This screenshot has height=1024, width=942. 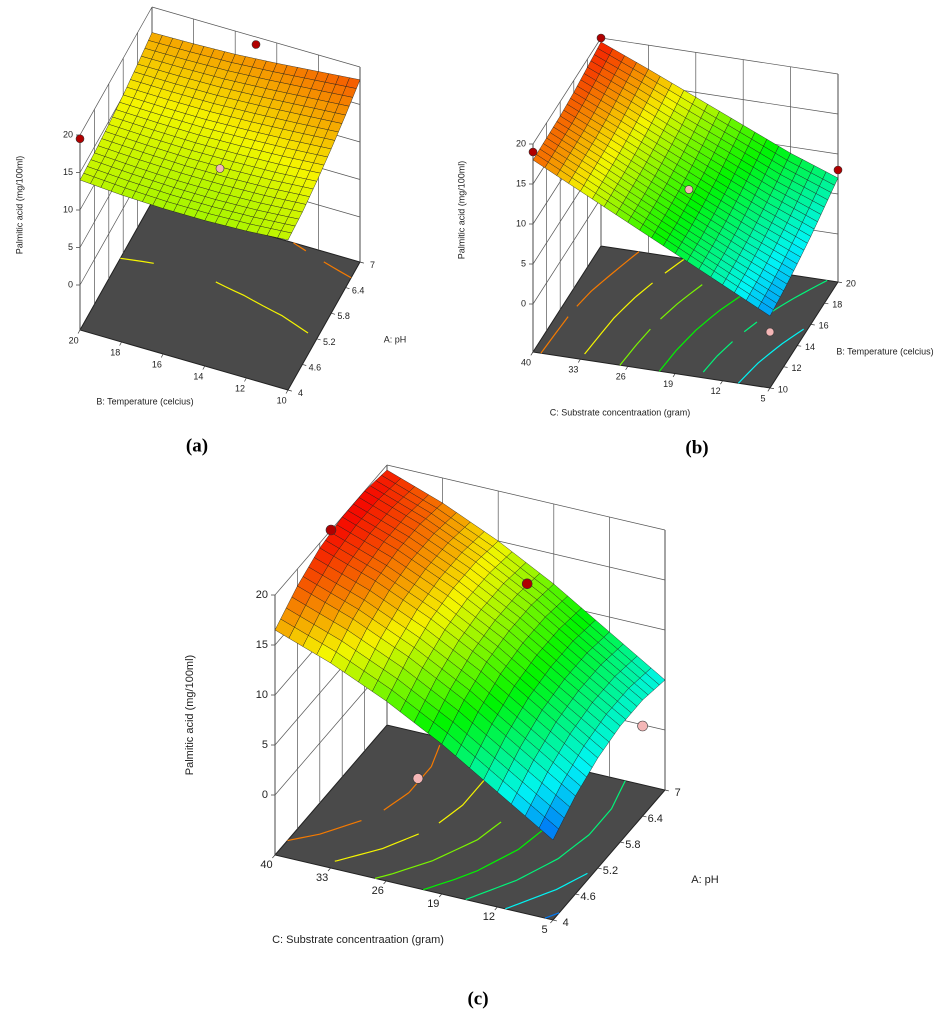 I want to click on y-tick-label: 18, so click(x=115, y=353).